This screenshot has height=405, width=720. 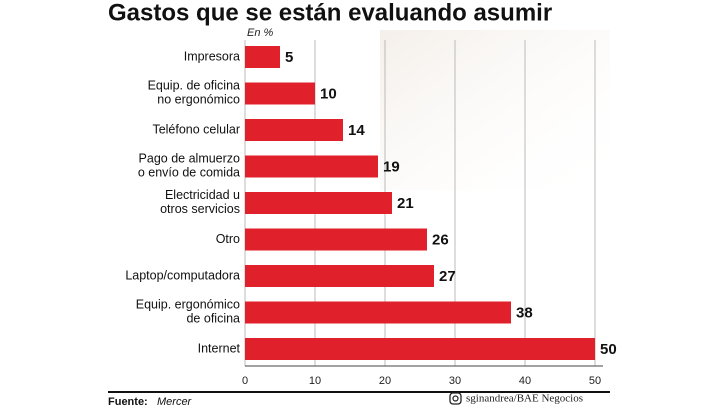 What do you see at coordinates (196, 129) in the screenshot?
I see `y-tick-label: Teléfono celular` at bounding box center [196, 129].